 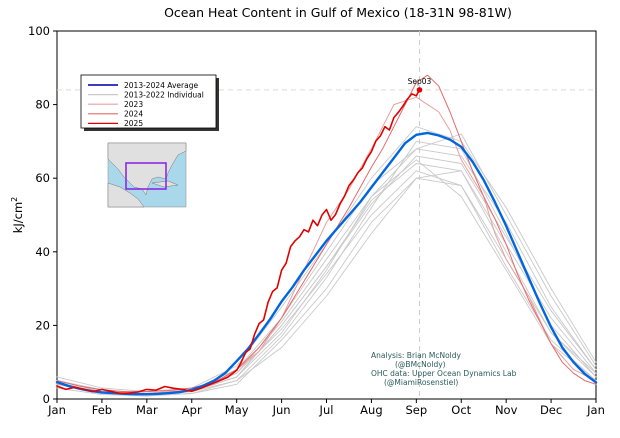 What do you see at coordinates (14, 199) in the screenshot?
I see `y-axis-label-superscript: 2` at bounding box center [14, 199].